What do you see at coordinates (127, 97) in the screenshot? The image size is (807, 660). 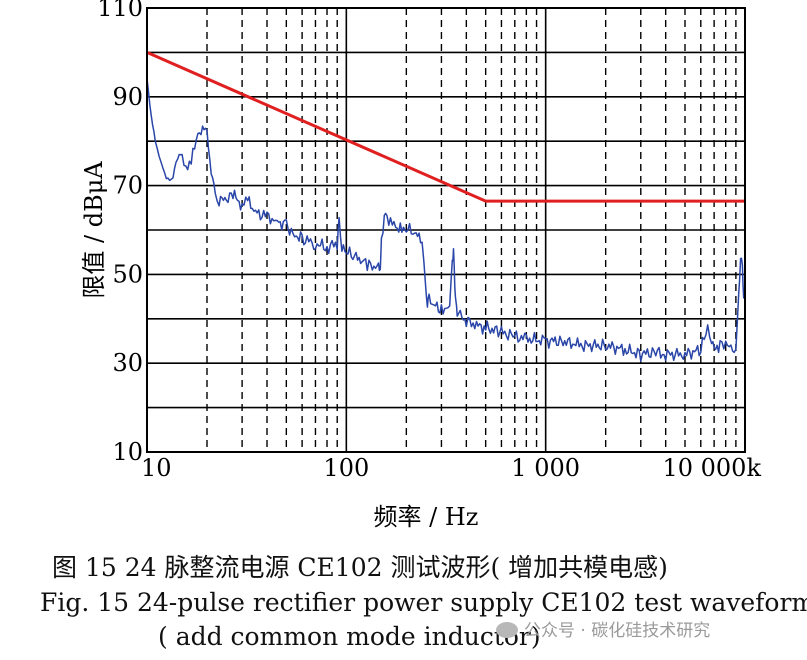 I see `y-tick-label: 90` at bounding box center [127, 97].